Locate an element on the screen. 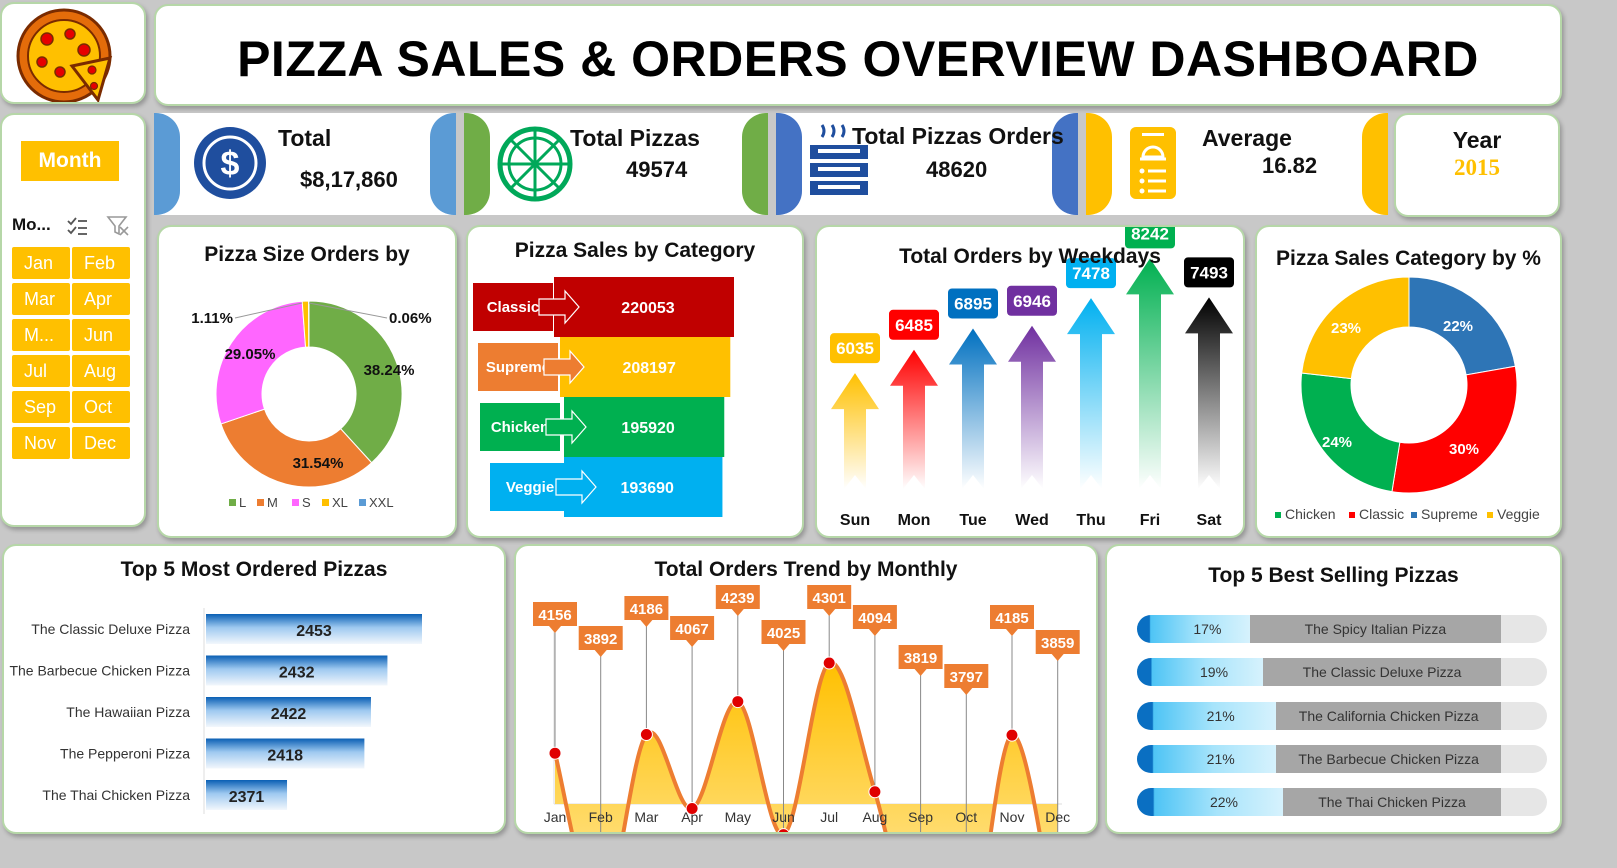  kpi-orders-label: Total Pizzas Orders is located at coordinates (958, 136).